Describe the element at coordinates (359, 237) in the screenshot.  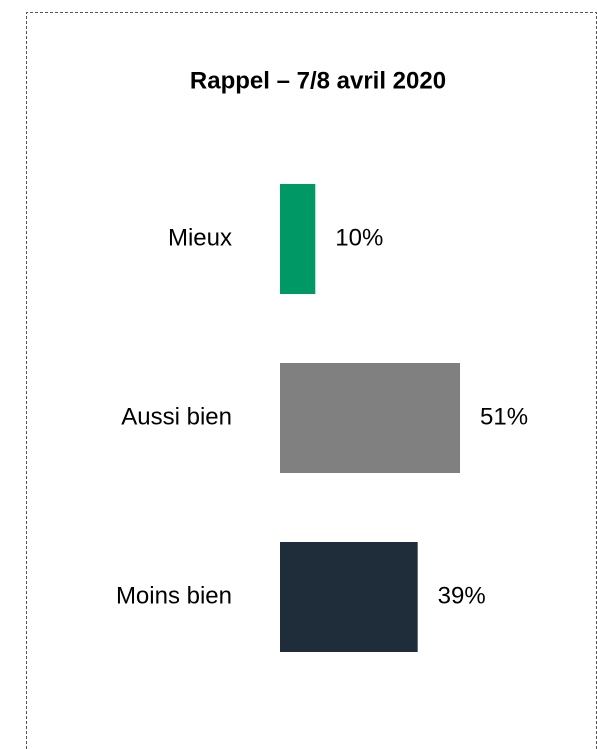
I see `value-label: 10%` at that location.